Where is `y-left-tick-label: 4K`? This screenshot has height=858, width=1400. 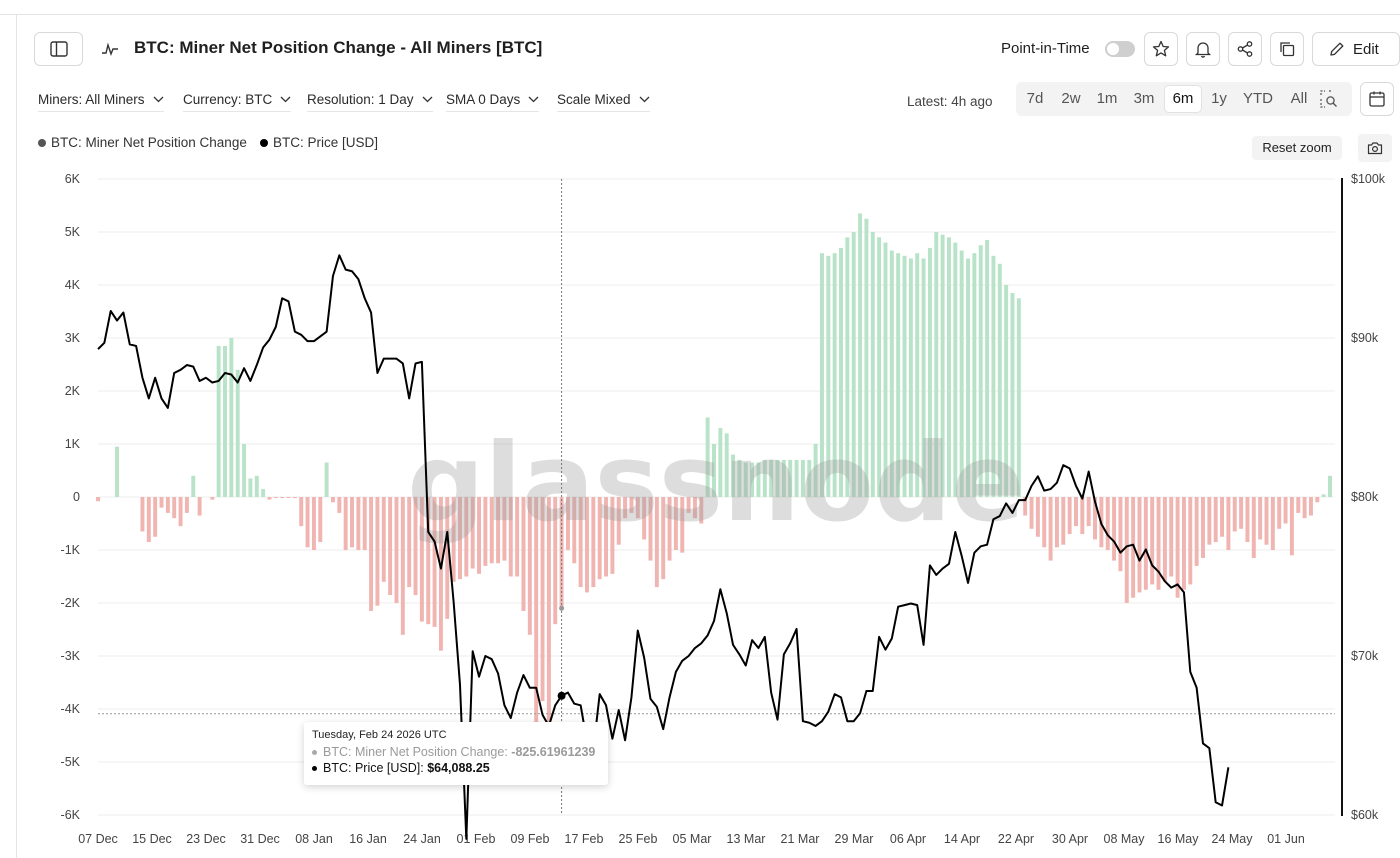
y-left-tick-label: 4K is located at coordinates (73, 285).